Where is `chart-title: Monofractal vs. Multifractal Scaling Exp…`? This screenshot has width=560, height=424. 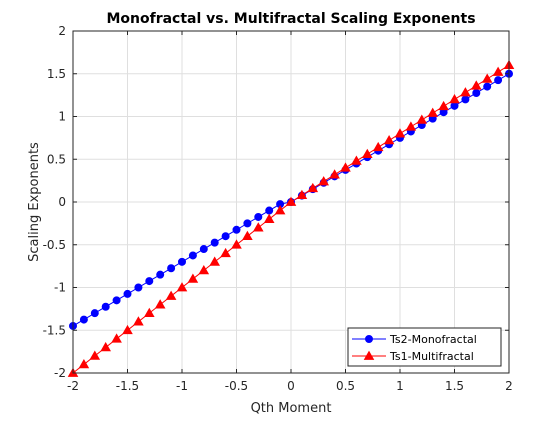 chart-title: Monofractal vs. Multifractal Scaling Exp… is located at coordinates (290, 19).